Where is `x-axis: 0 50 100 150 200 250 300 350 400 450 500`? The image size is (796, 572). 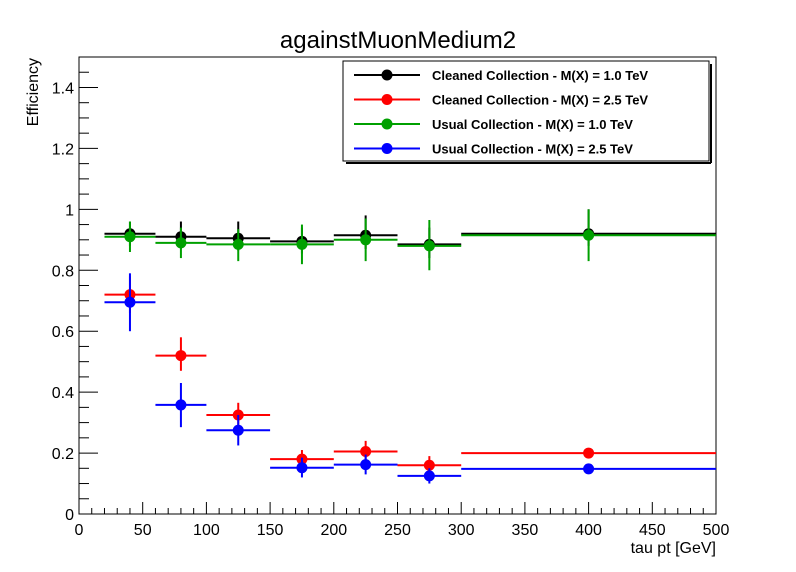
x-axis: 0 50 100 150 200 250 300 350 400 450 500 is located at coordinates (402, 520).